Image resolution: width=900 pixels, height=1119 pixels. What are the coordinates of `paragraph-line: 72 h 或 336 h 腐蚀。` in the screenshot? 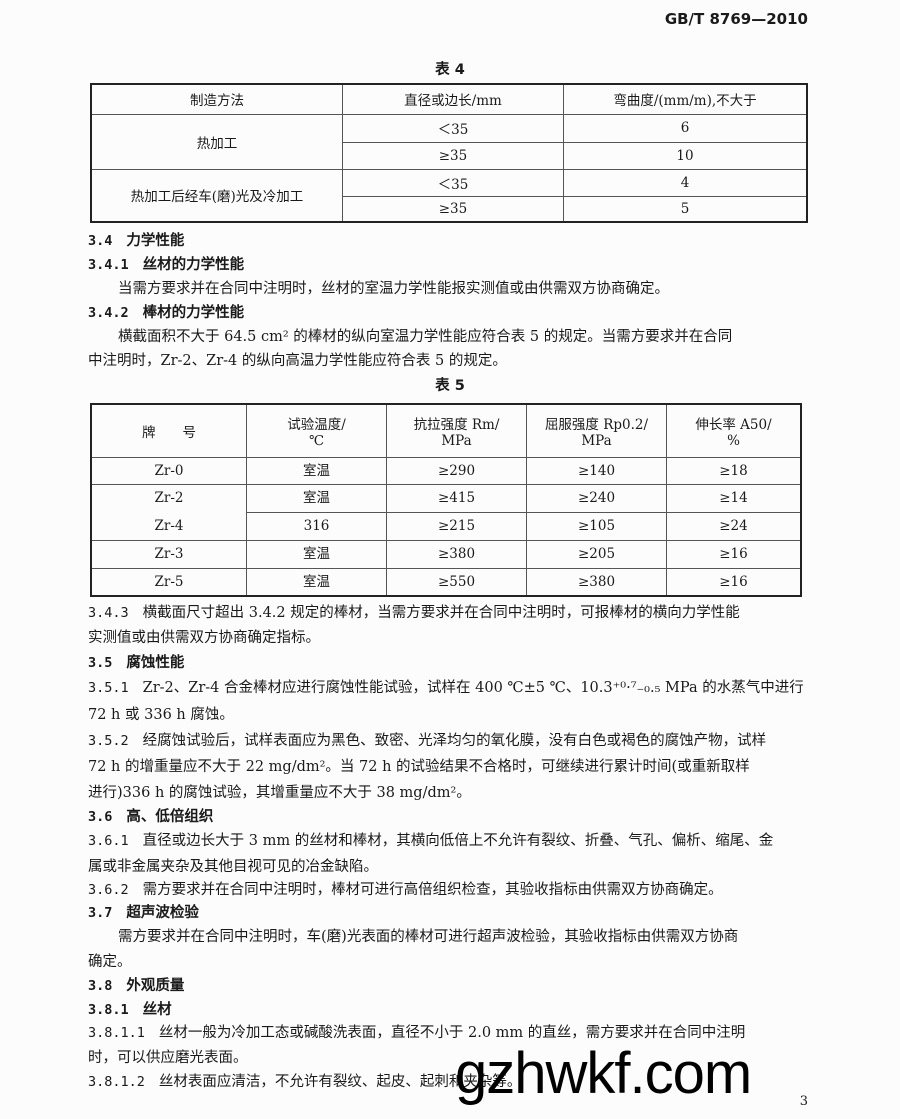 It's located at (161, 715).